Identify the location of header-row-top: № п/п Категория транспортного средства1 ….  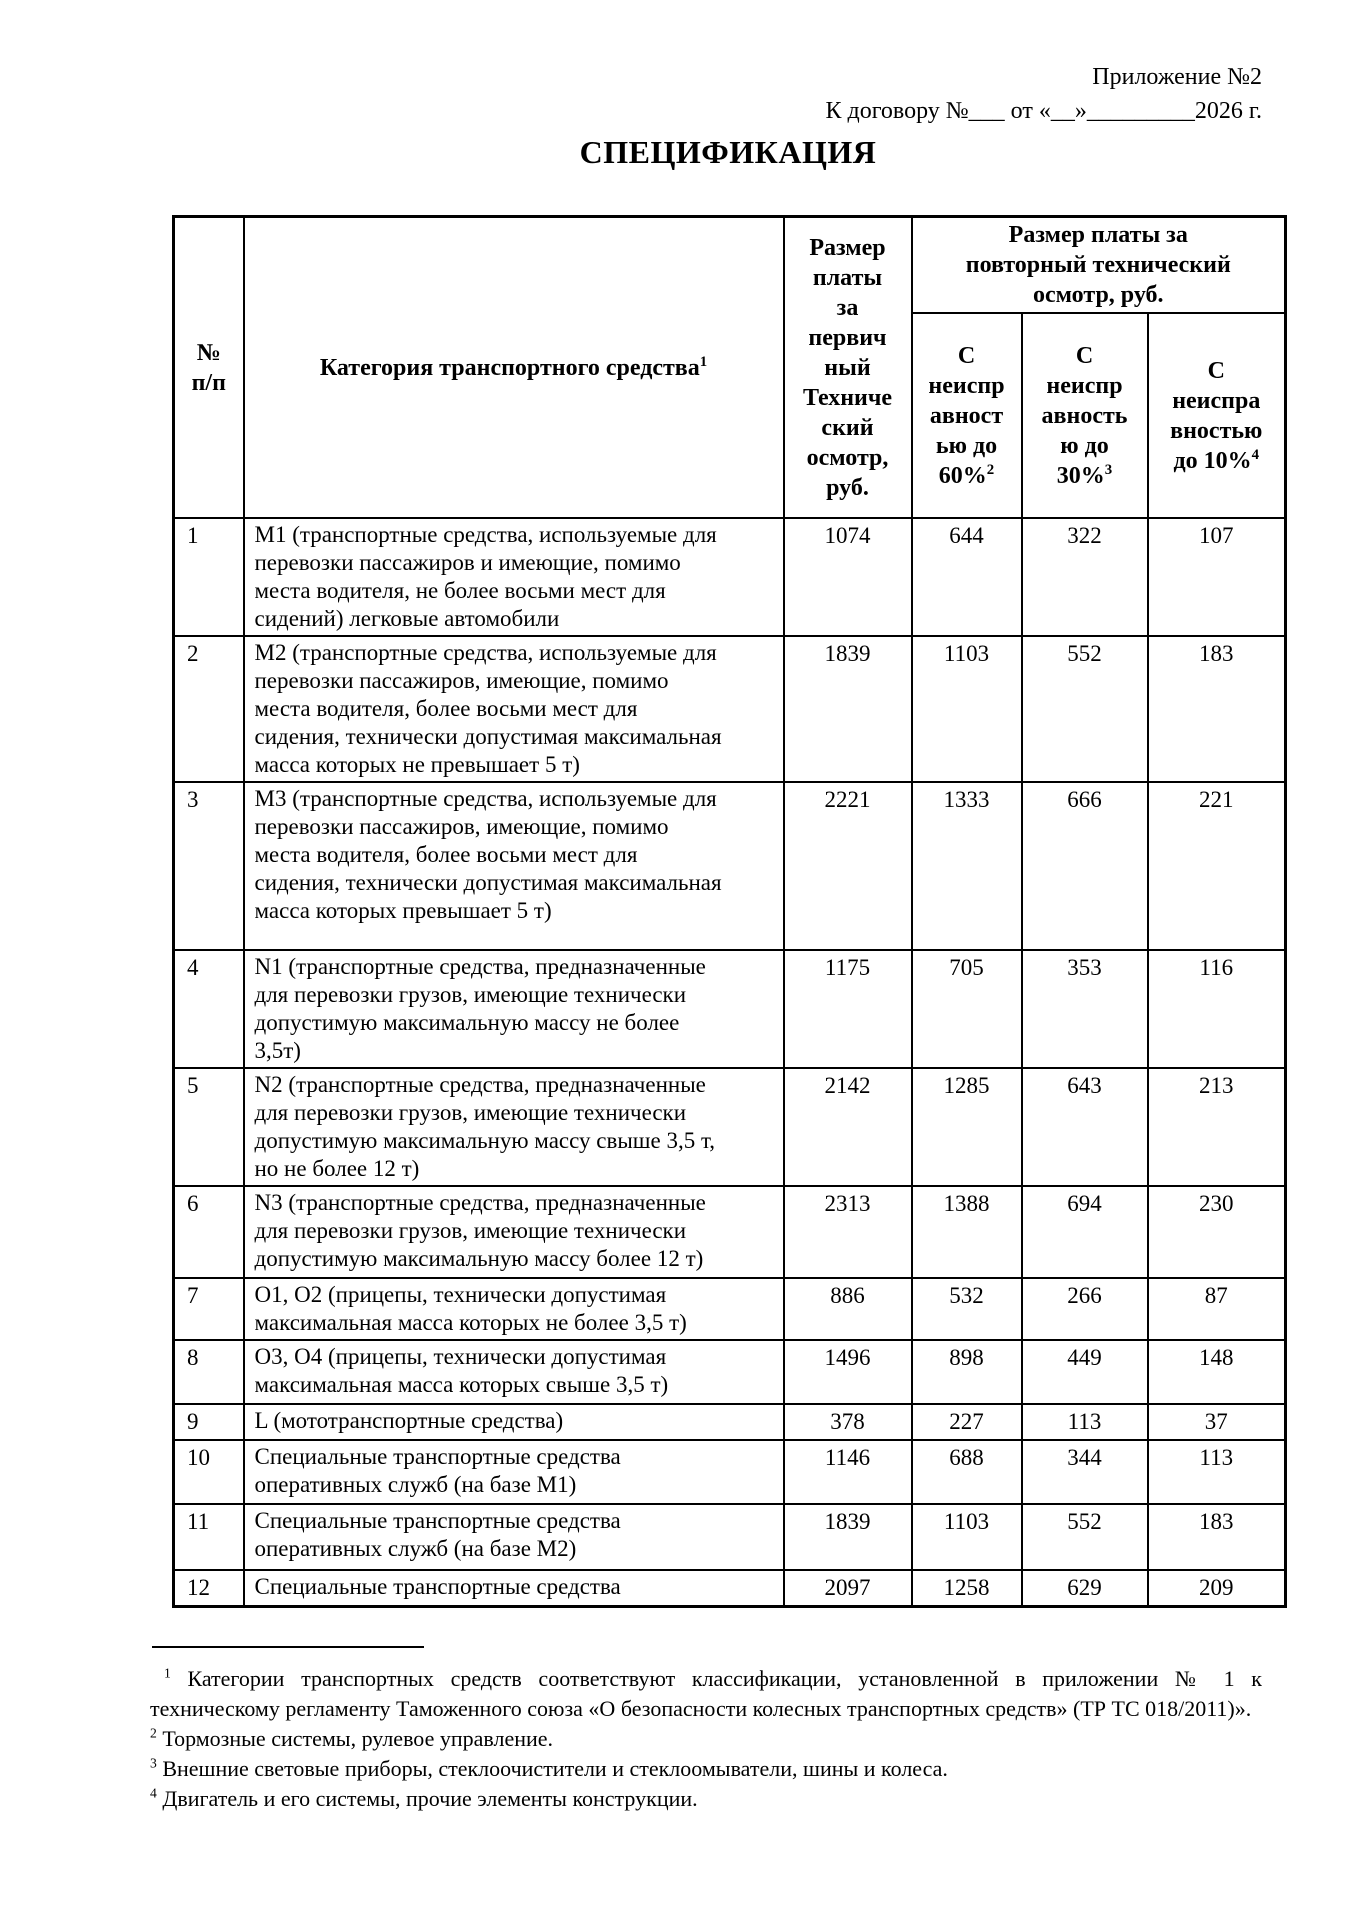
(729, 367).